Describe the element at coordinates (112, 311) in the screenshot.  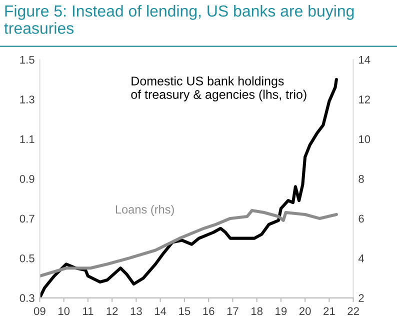
I see `x-tick-label: 12` at that location.